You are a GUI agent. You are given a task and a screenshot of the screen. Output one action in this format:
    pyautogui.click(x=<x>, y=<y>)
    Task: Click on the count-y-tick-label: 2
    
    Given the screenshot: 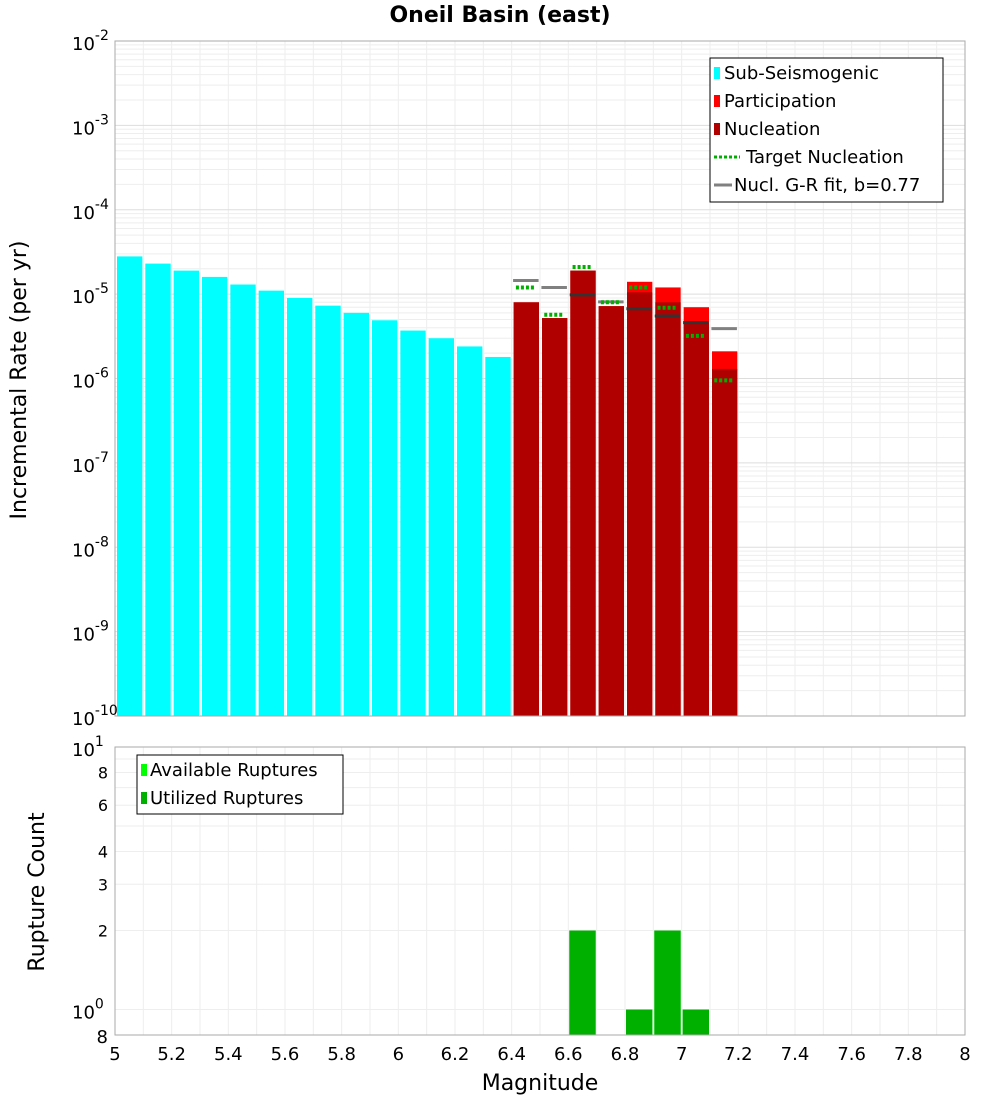 What is the action you would take?
    pyautogui.click(x=103, y=931)
    